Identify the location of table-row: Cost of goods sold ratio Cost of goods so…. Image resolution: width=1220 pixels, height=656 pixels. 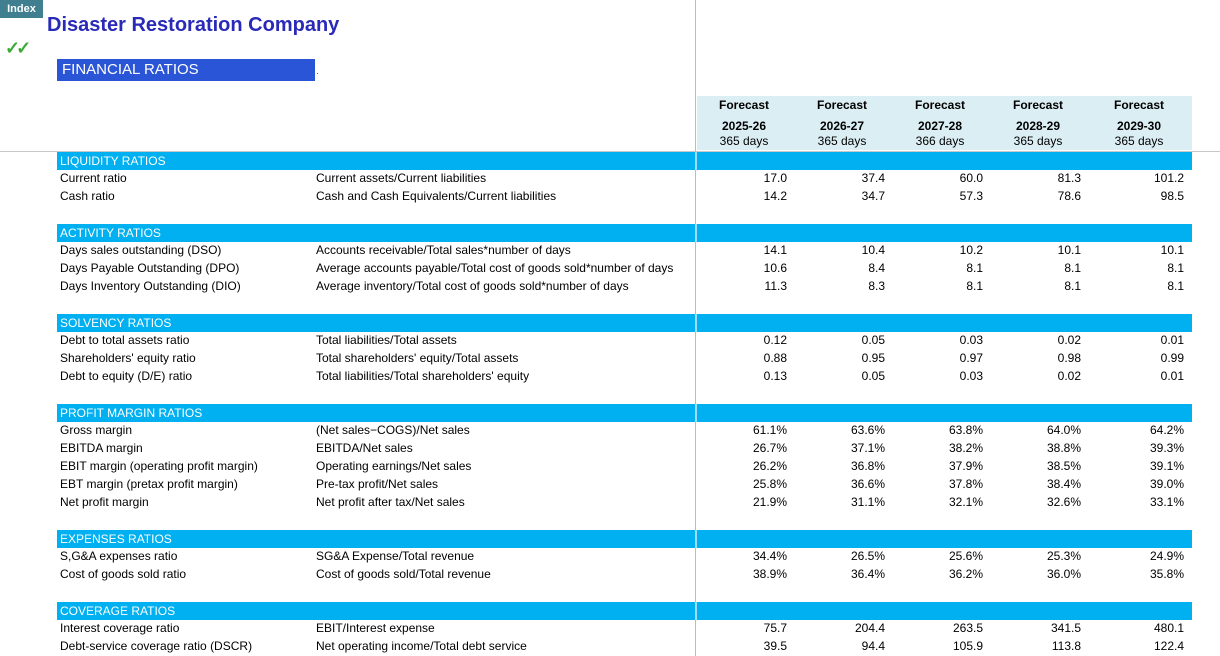
(610, 575).